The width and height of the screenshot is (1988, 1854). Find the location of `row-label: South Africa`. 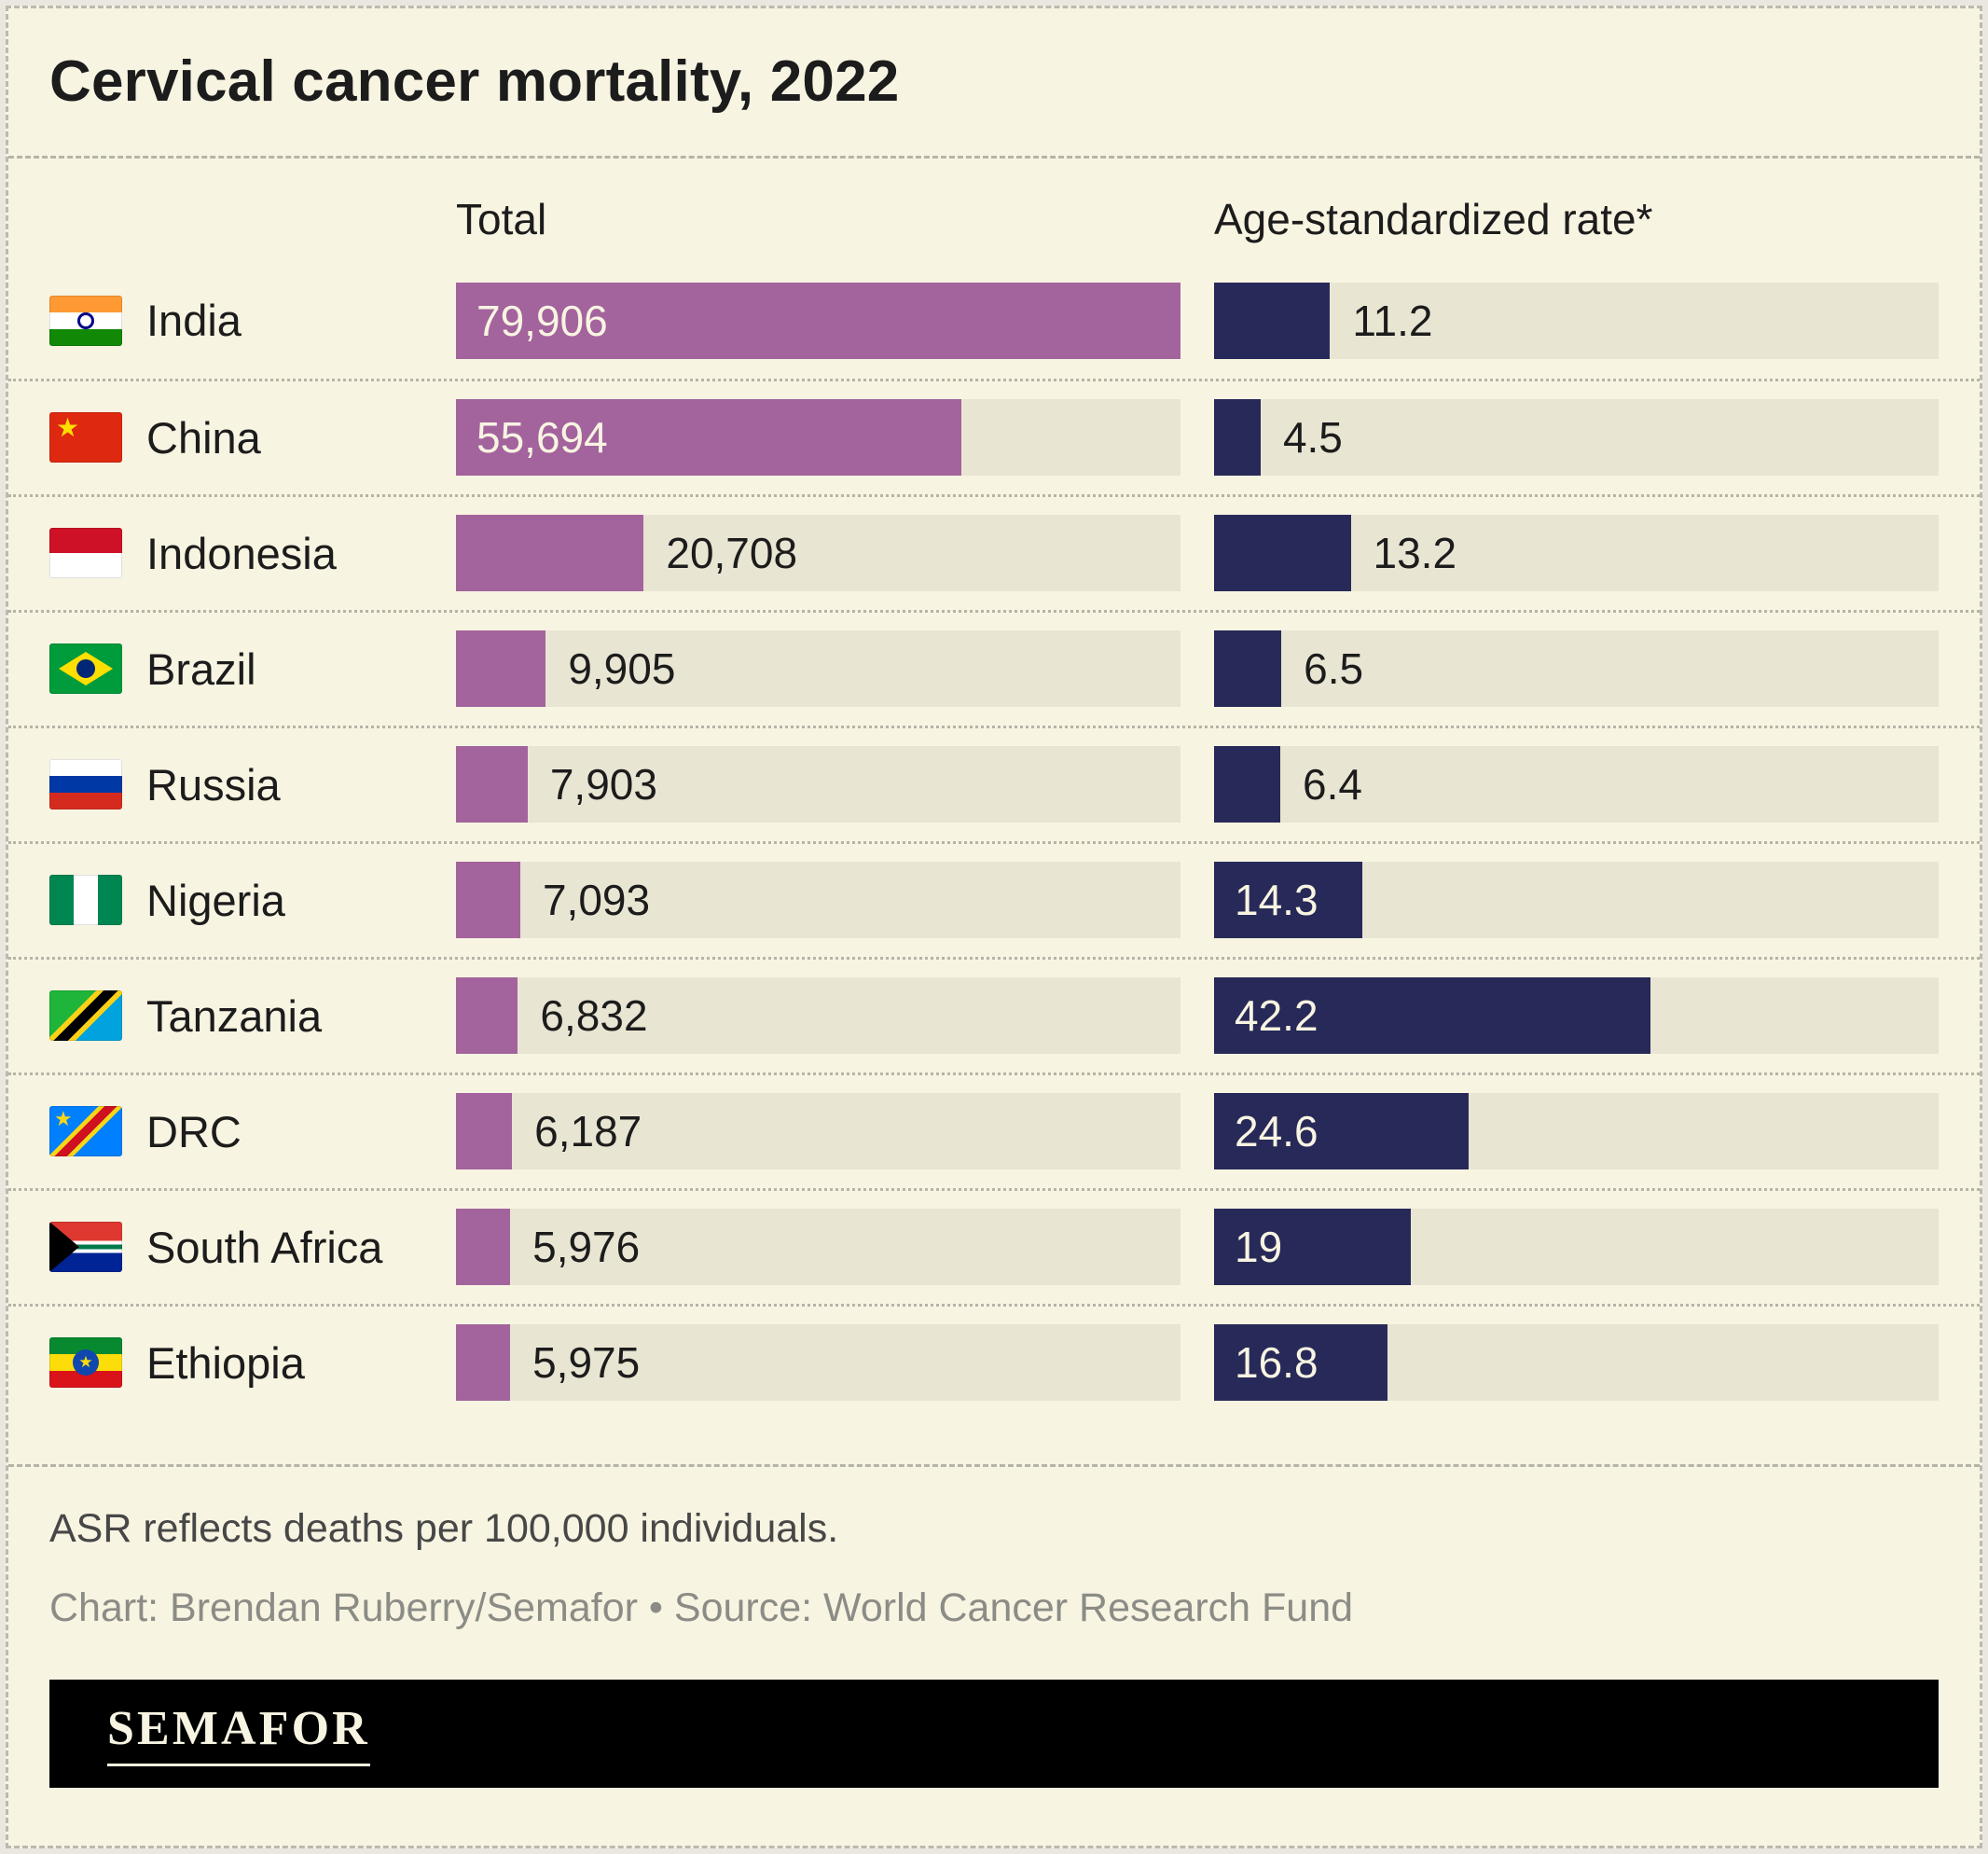

row-label: South Africa is located at coordinates (235, 1247).